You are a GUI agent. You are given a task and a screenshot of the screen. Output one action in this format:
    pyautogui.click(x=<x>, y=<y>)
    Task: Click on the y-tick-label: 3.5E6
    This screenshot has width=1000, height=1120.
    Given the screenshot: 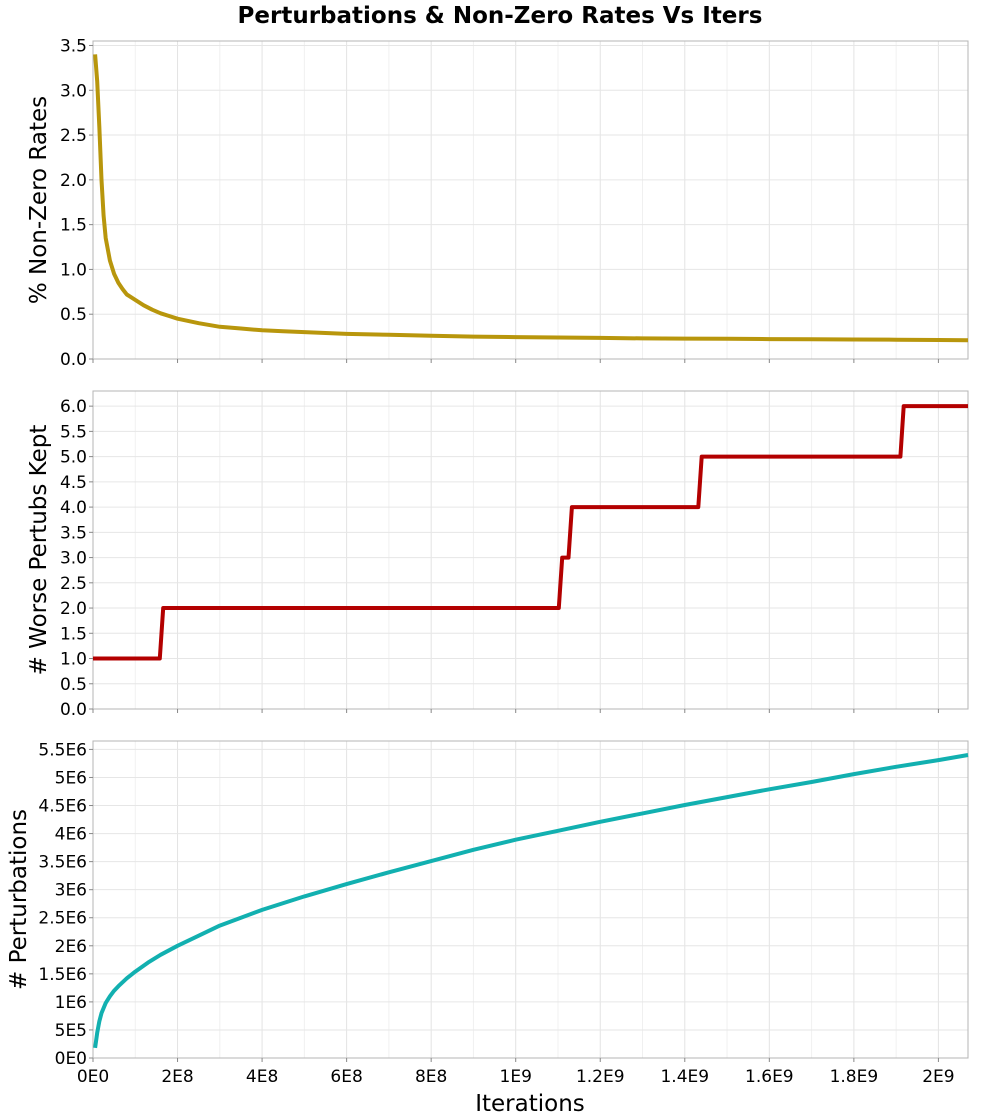 What is the action you would take?
    pyautogui.click(x=62, y=863)
    